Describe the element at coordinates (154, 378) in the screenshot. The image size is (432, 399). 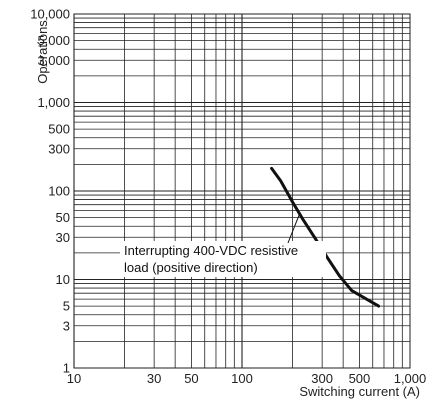
I see `x-tick-label: 30` at that location.